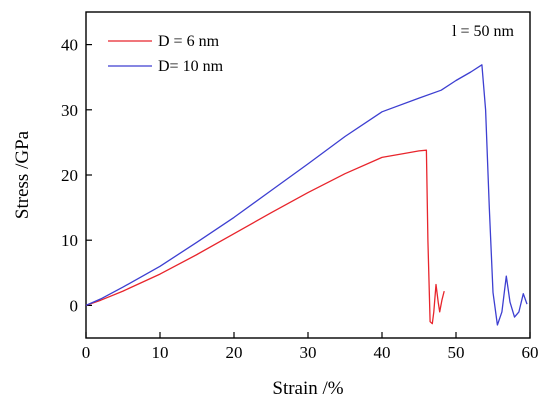 The height and width of the screenshot is (408, 550). I want to click on legend-label-2: D= 10 nm, so click(191, 66).